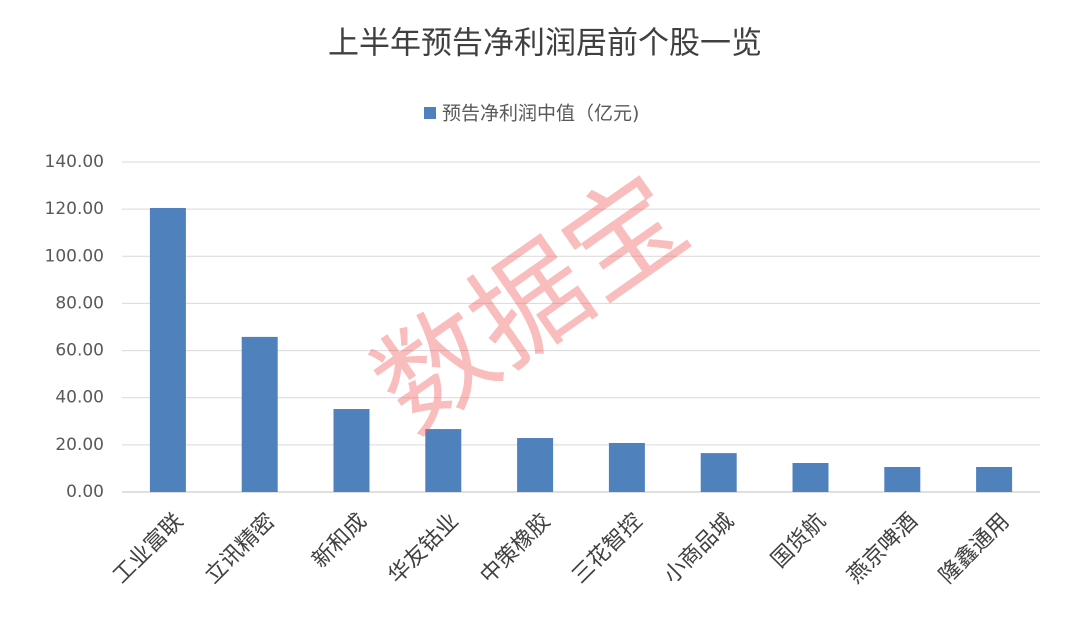 Image resolution: width=1080 pixels, height=630 pixels. I want to click on x-tick-label: 立讯精密, so click(240, 549).